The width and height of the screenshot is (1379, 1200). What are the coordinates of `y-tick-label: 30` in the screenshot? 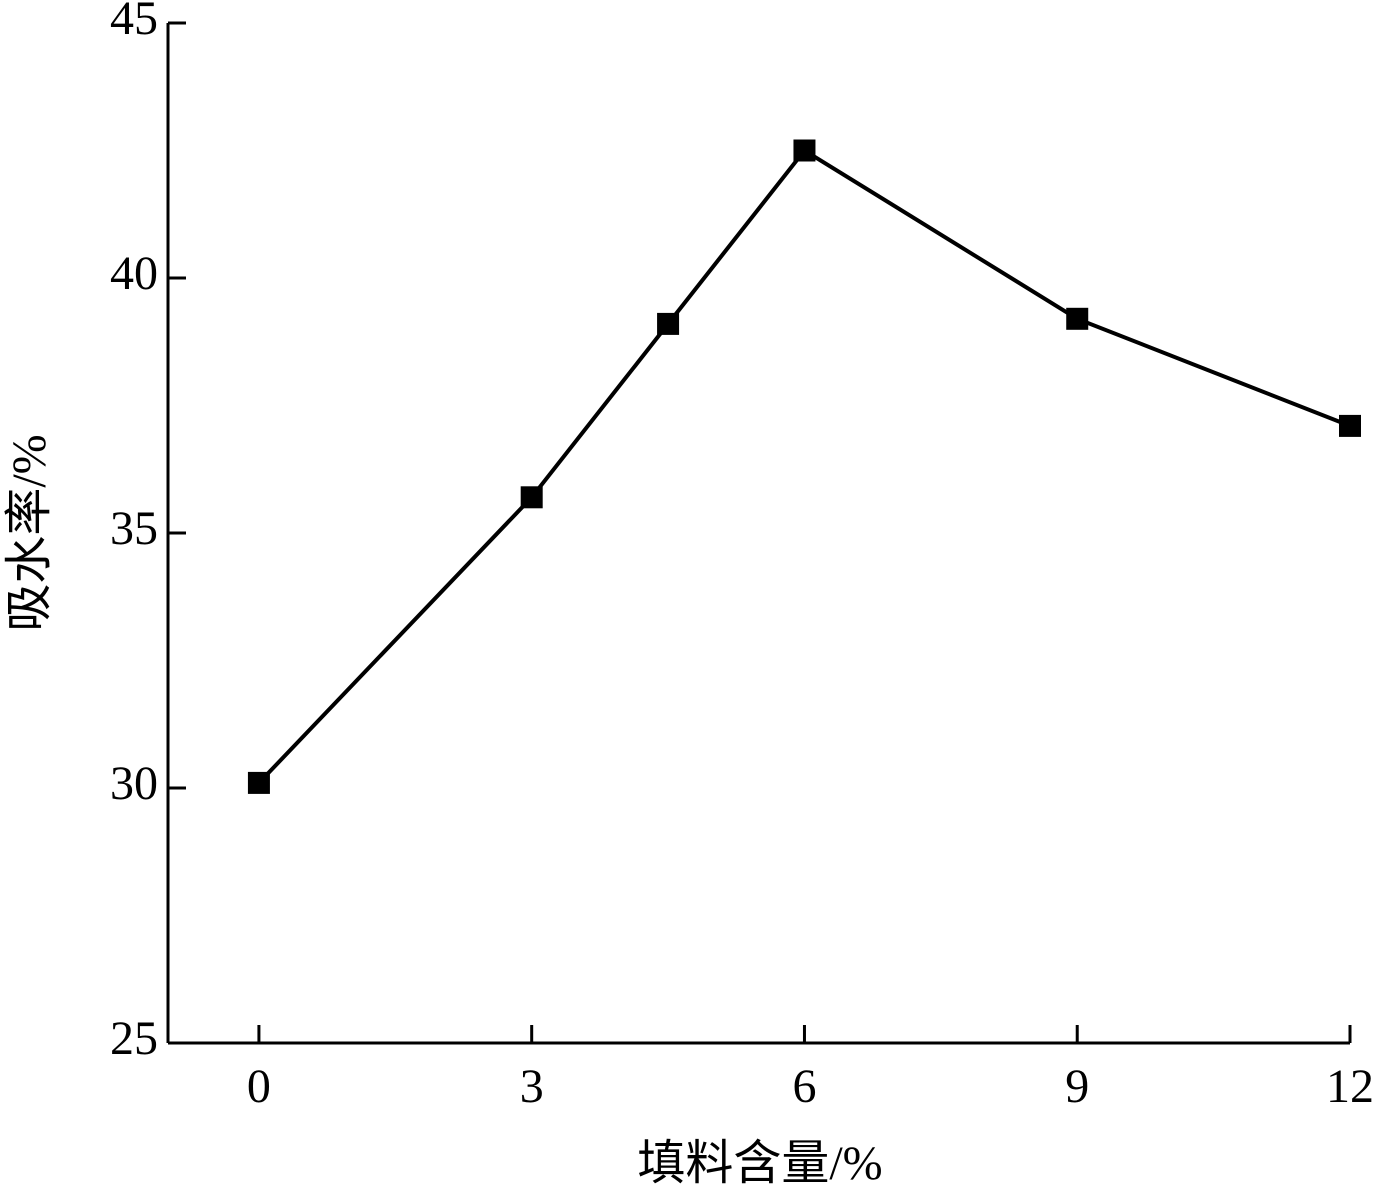 It's located at (134, 783).